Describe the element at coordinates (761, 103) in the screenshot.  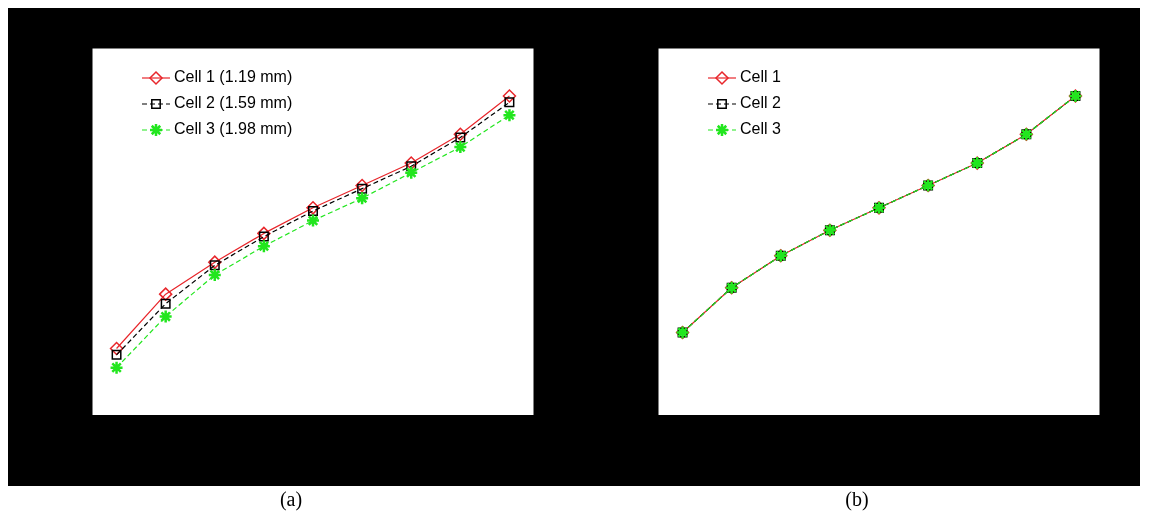
I see `legend-label: Cell 2` at that location.